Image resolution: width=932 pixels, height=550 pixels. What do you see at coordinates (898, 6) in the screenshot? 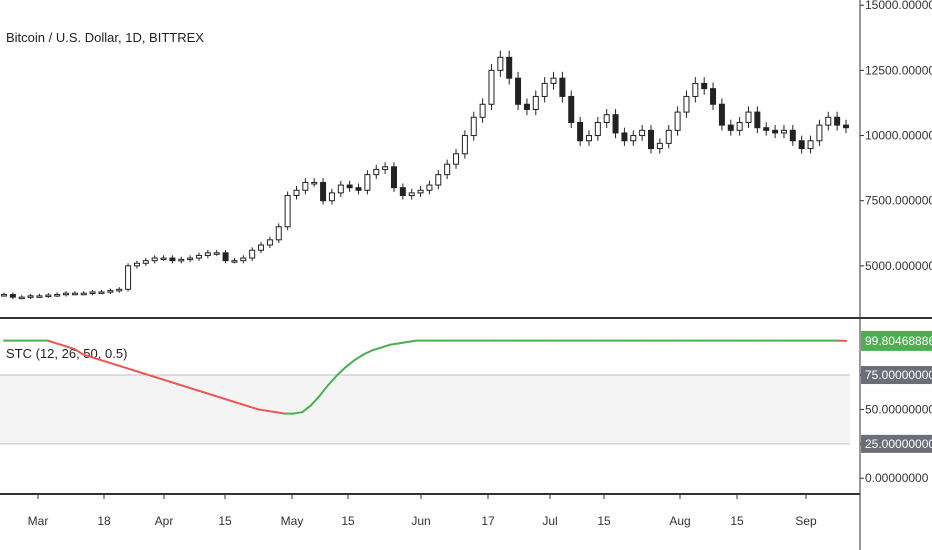
I see `price-tick-label: 15000.00000000` at bounding box center [898, 6].